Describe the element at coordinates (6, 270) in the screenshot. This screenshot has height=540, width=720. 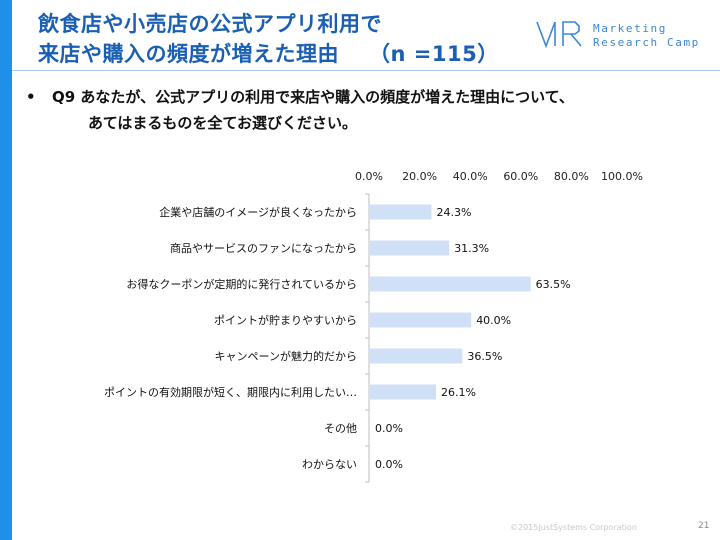
I see `left-accent-bar` at that location.